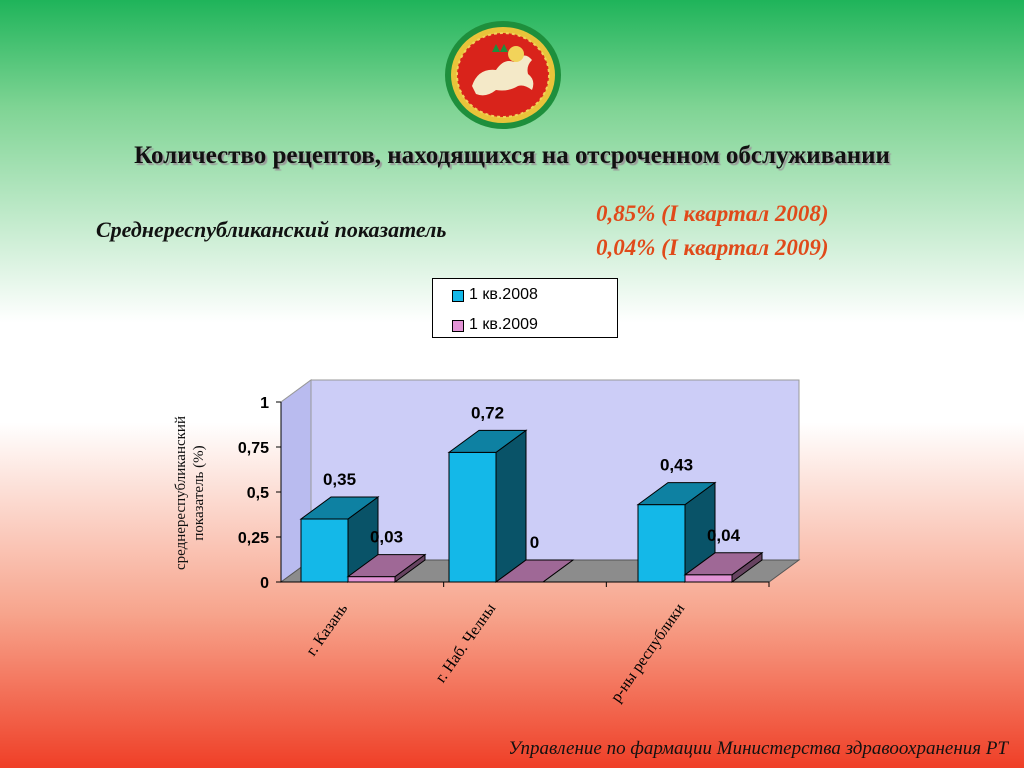 Image resolution: width=1024 pixels, height=768 pixels. Describe the element at coordinates (712, 247) in the screenshot. I see `average-2009: 0,04% (I квартал 2009)` at that location.